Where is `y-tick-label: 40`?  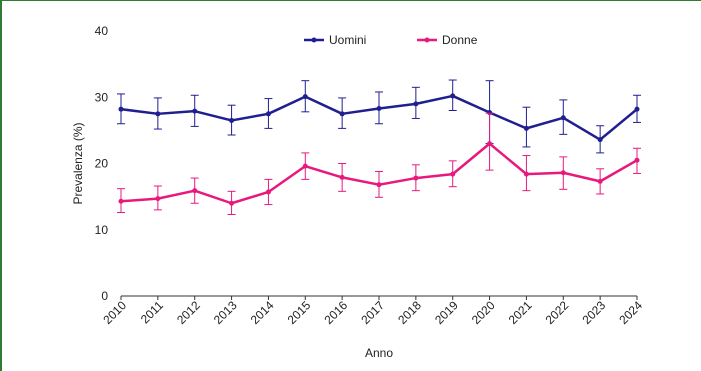
y-tick-label: 40 is located at coordinates (102, 31).